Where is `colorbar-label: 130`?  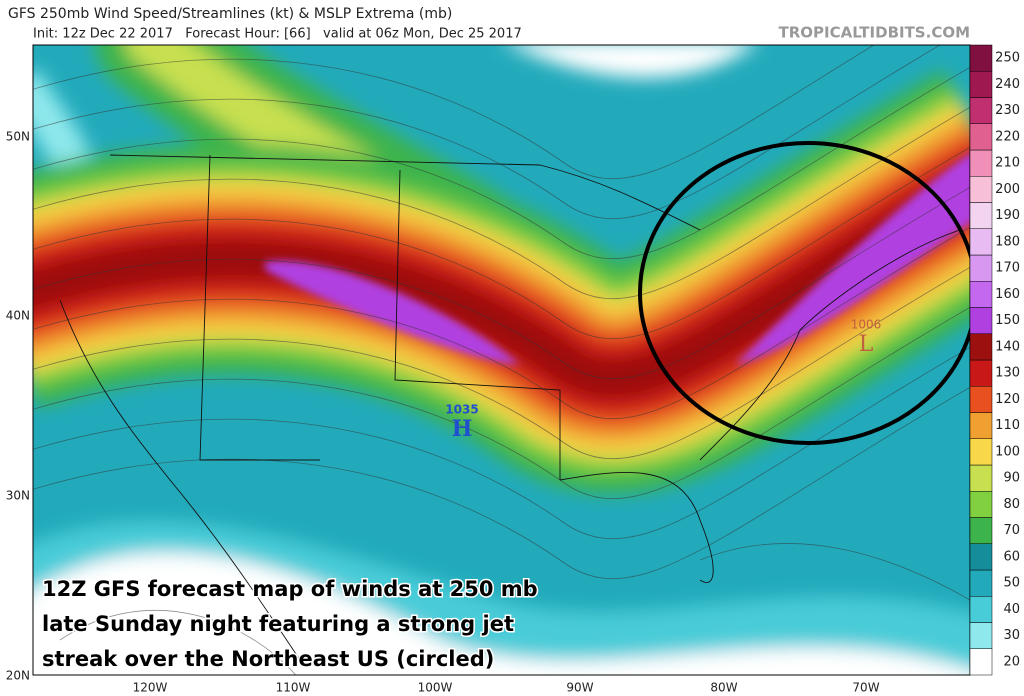
colorbar-label: 130 is located at coordinates (1007, 373).